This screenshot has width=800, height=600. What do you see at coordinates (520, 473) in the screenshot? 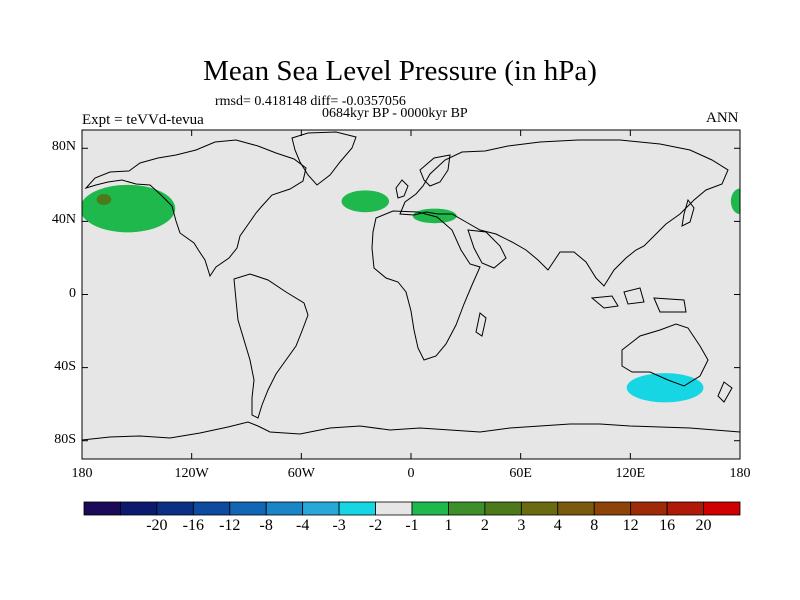
I see `lon-label: 60E` at bounding box center [520, 473].